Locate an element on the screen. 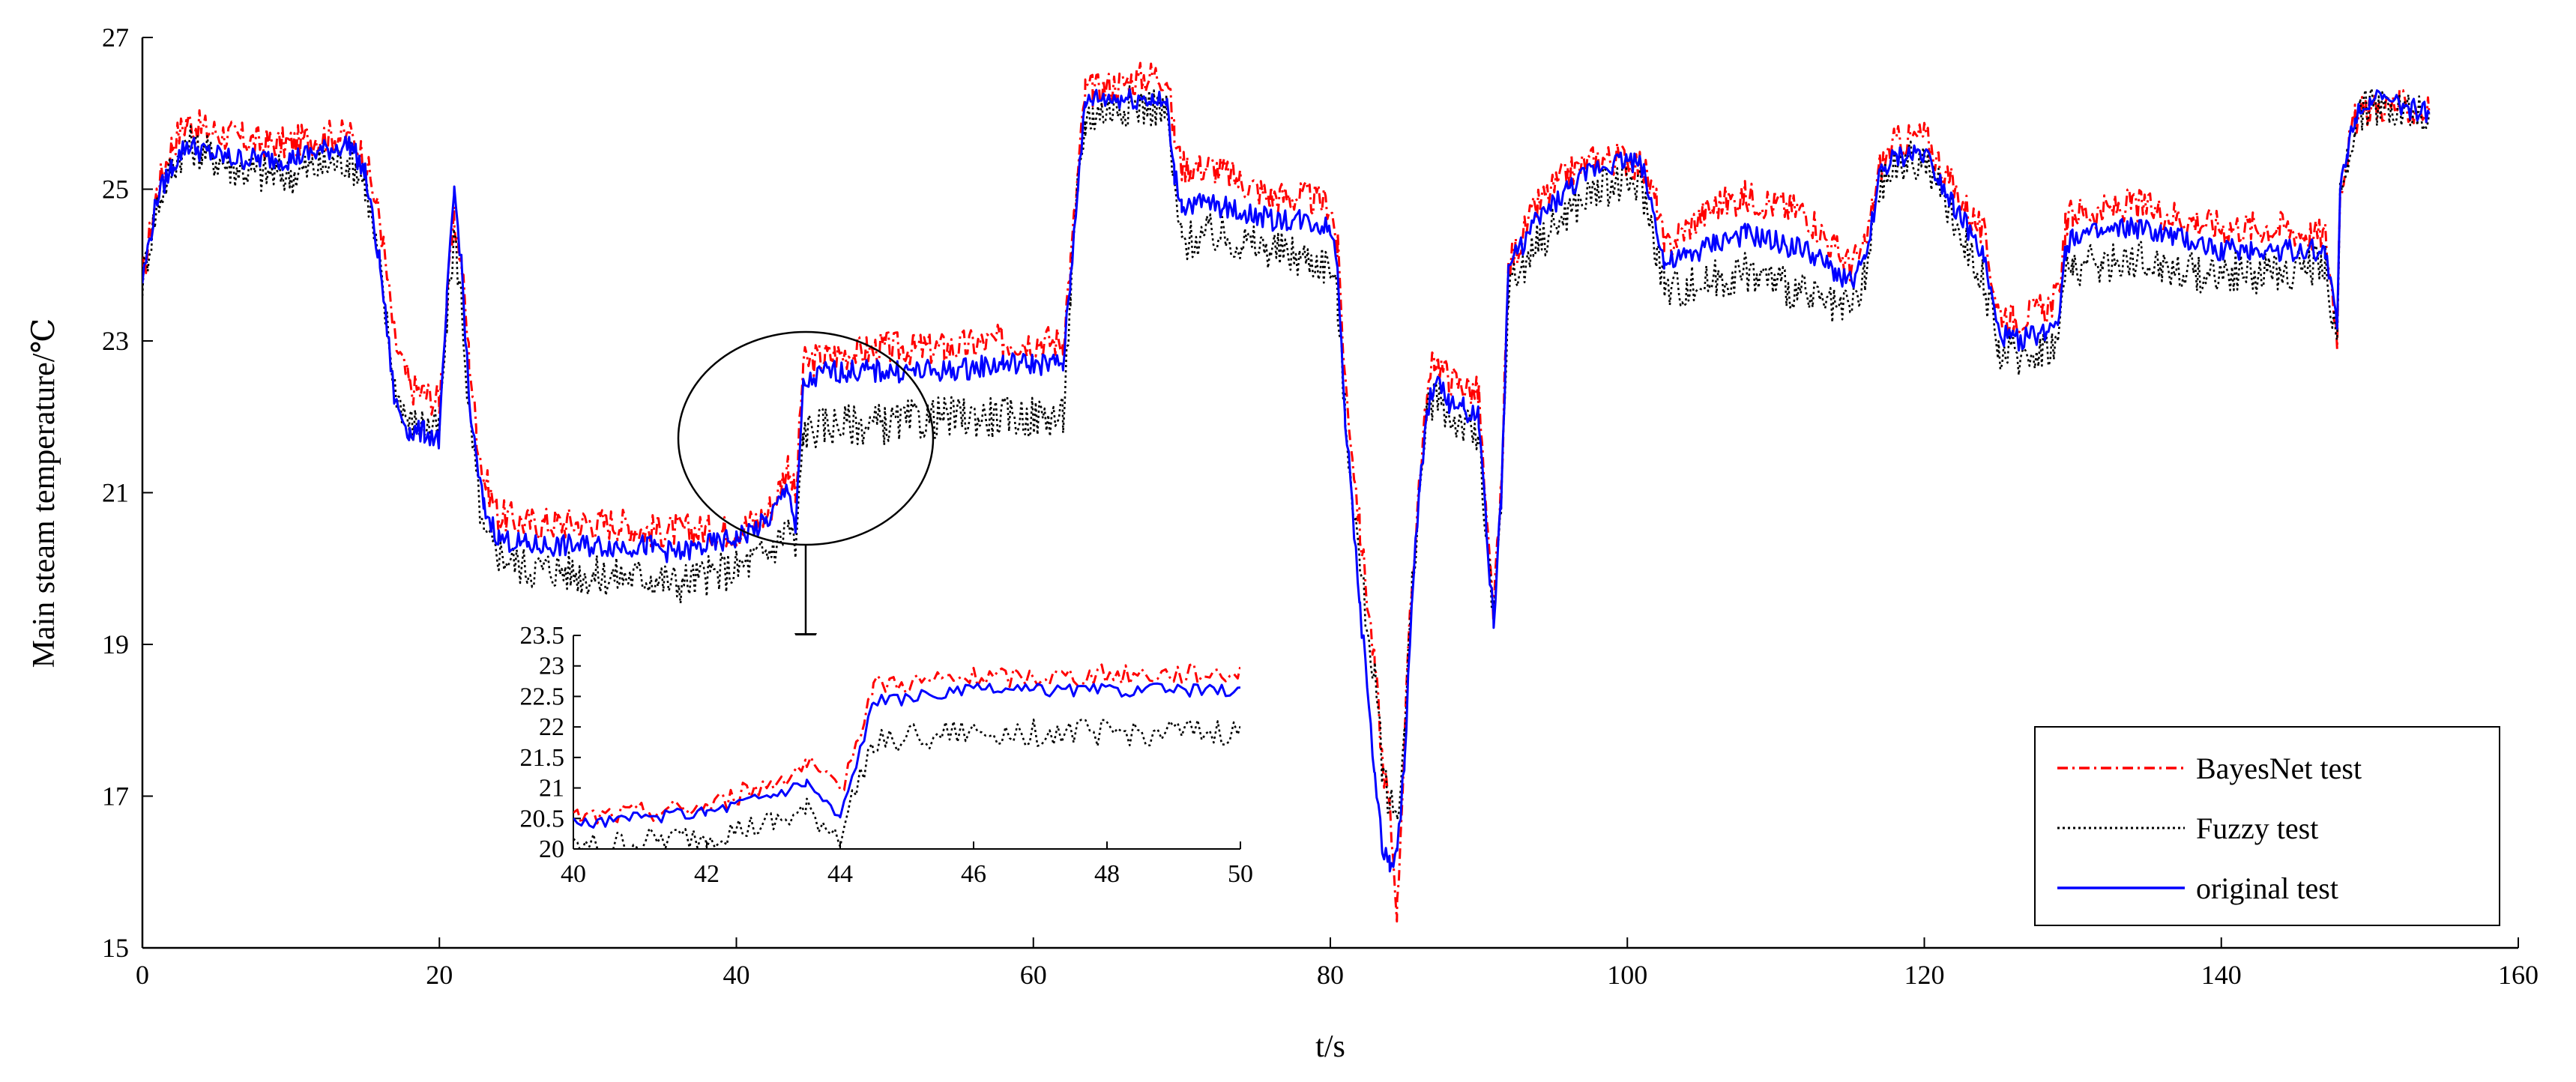  legend-box is located at coordinates (2267, 826).